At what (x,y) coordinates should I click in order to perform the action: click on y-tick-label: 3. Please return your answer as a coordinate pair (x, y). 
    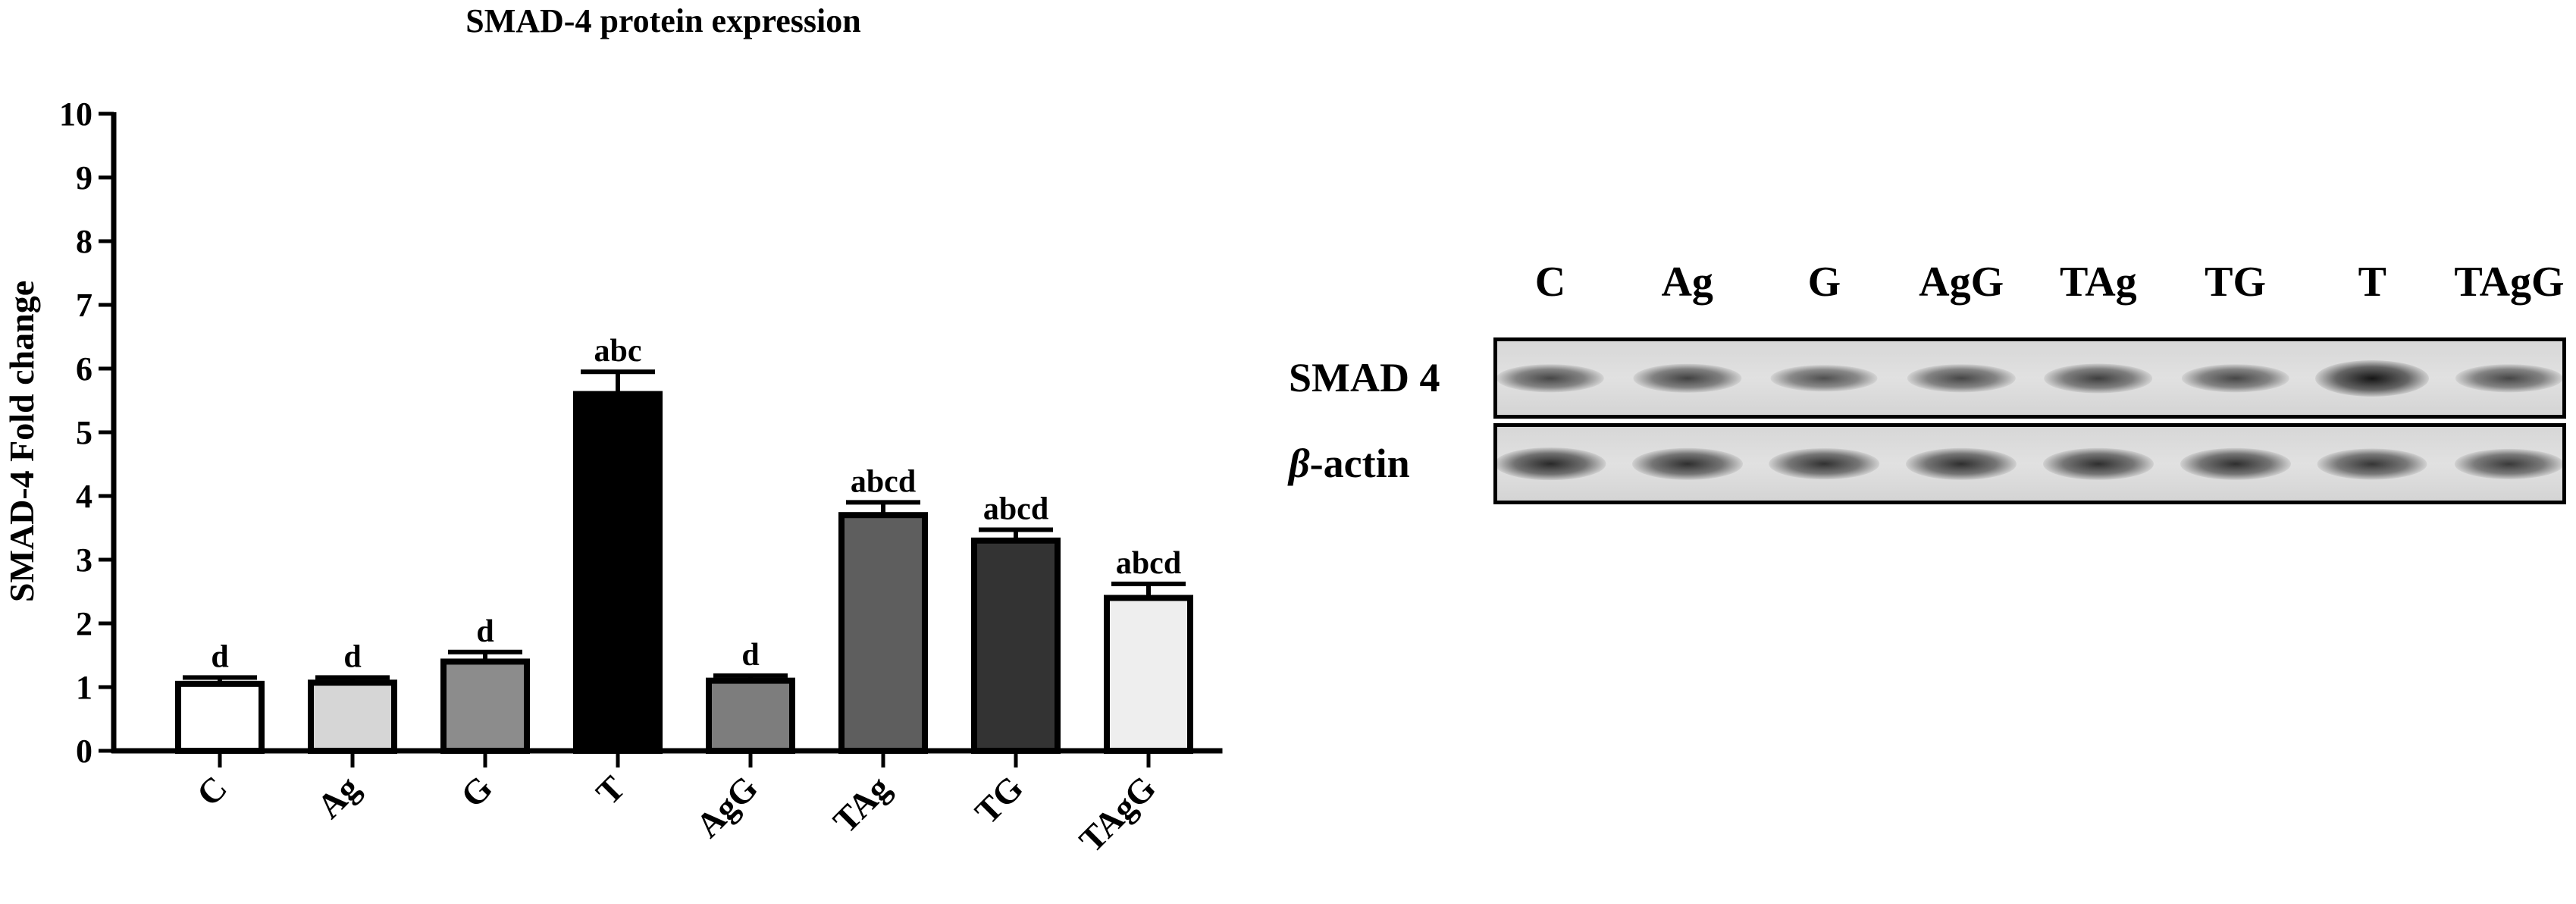
    Looking at the image, I should click on (84, 560).